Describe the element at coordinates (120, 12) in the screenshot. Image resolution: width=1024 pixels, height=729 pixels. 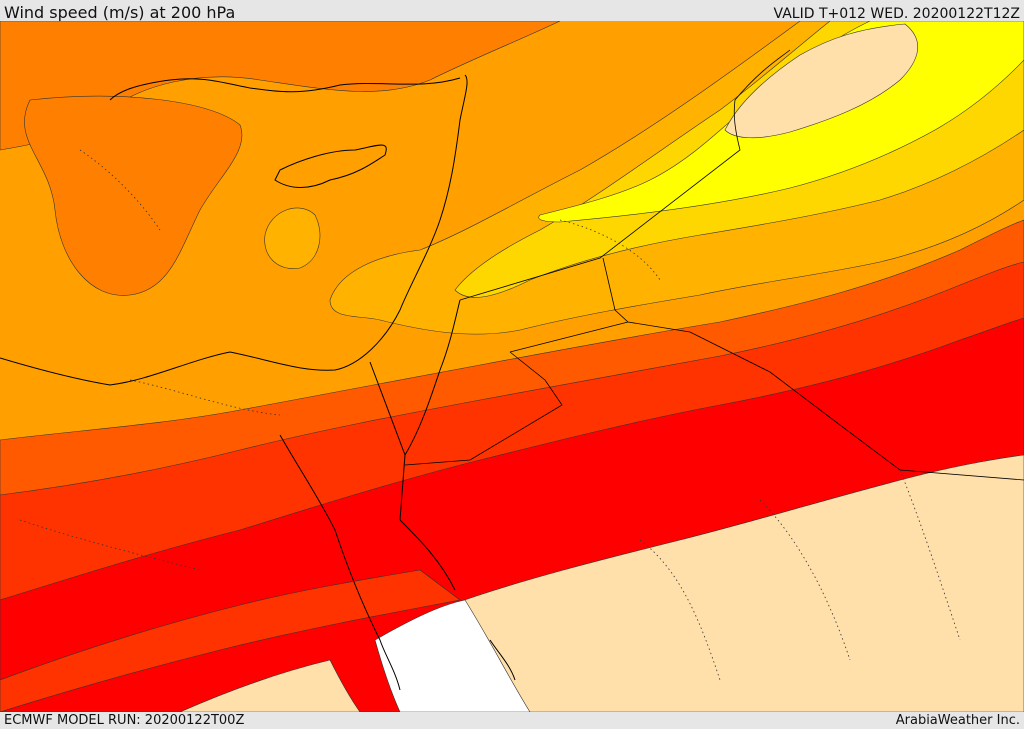
I see `map-title: Wind speed (m/s) at 200 hPa` at that location.